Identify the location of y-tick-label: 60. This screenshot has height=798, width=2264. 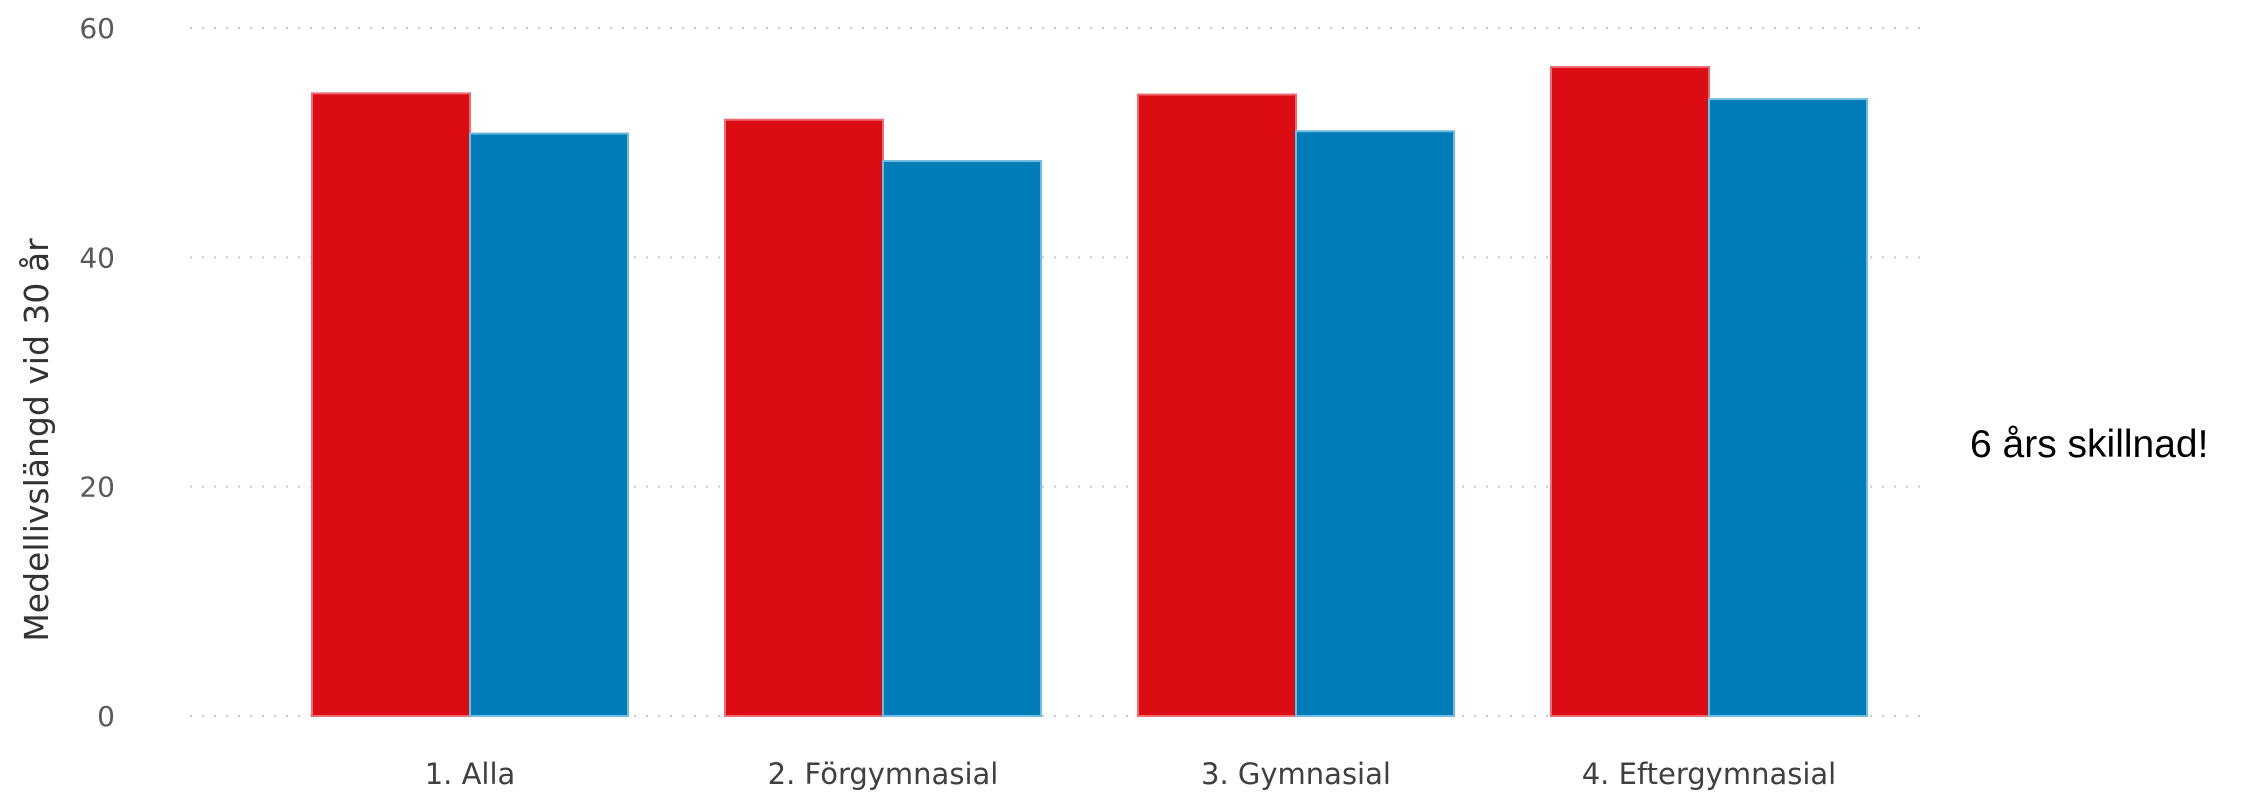
(97, 28).